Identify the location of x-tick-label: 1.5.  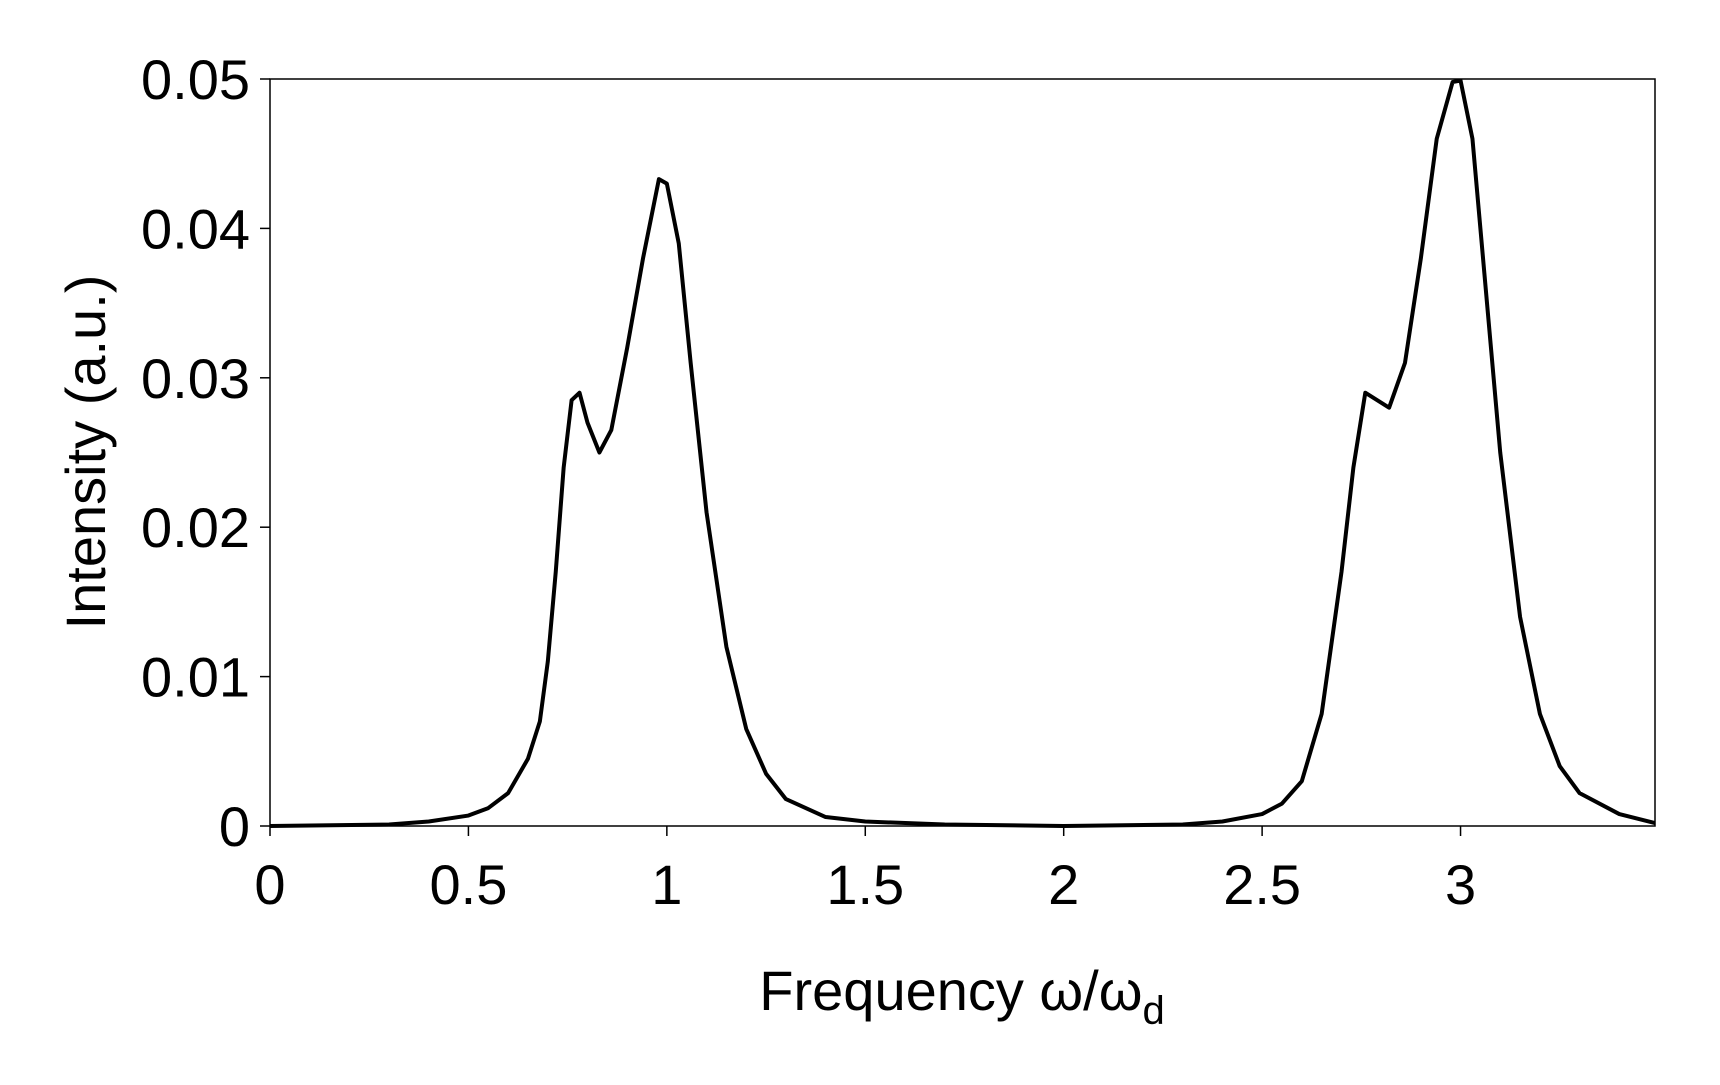
(865, 884).